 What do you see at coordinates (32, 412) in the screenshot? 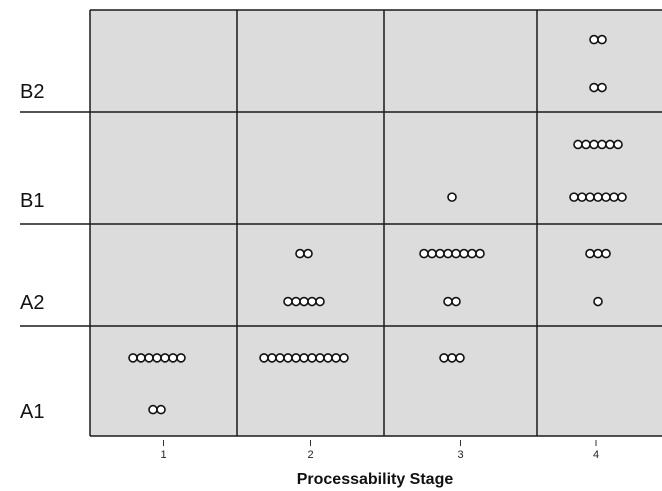
I see `y-tick-label: A1` at bounding box center [32, 412].